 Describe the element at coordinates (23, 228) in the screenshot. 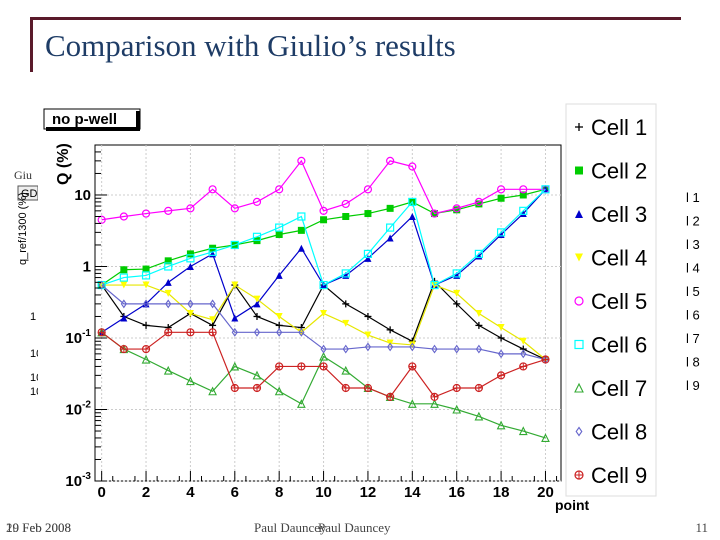

I see `background-y-label: q_ref/1300 (%)` at that location.